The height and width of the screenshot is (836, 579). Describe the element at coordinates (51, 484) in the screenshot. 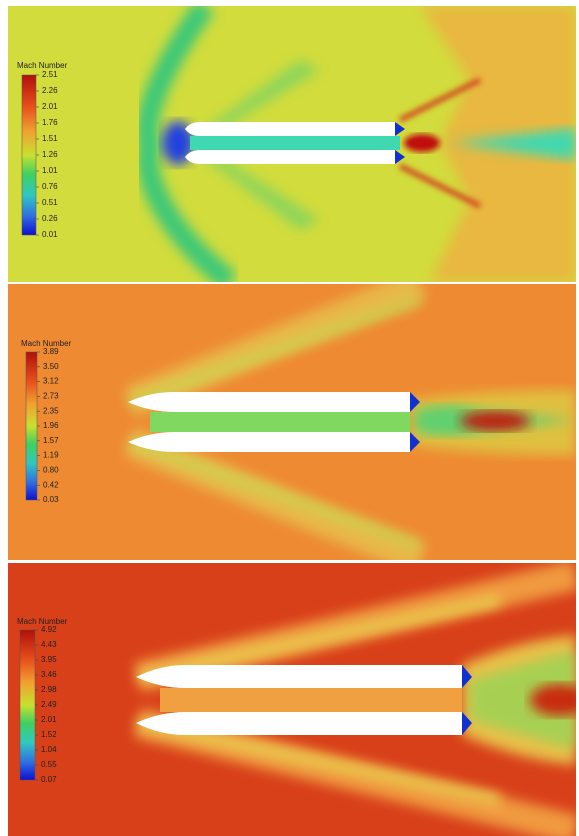

I see `tick-label: 0.42` at that location.